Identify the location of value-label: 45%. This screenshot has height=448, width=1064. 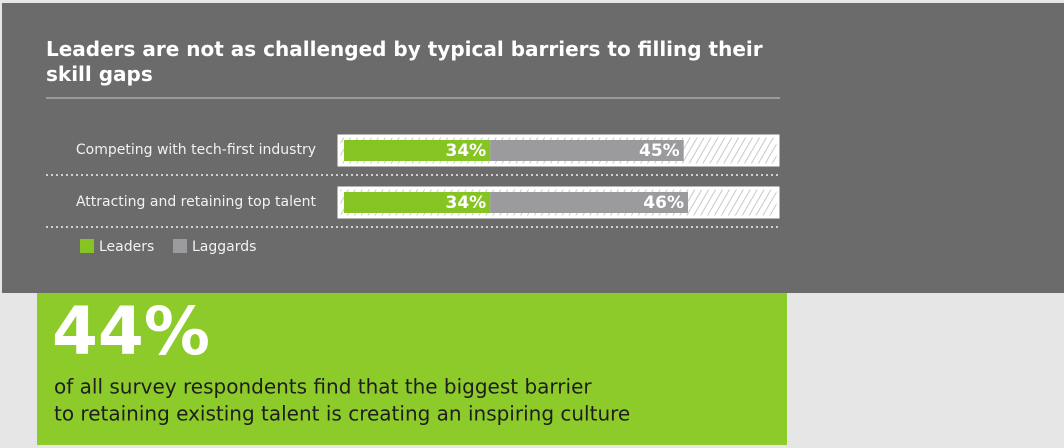
(659, 151).